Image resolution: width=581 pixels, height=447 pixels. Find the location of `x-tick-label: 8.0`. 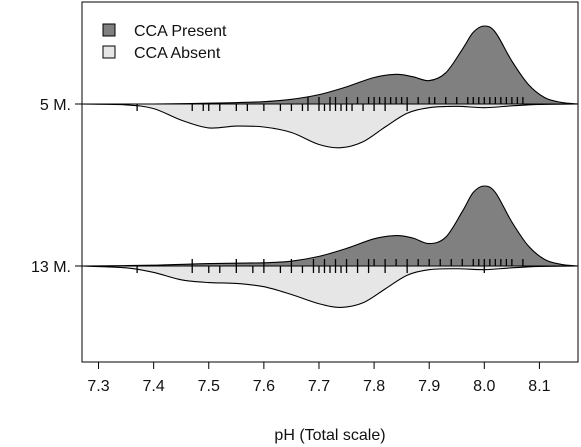

x-tick-label: 8.0 is located at coordinates (484, 386).